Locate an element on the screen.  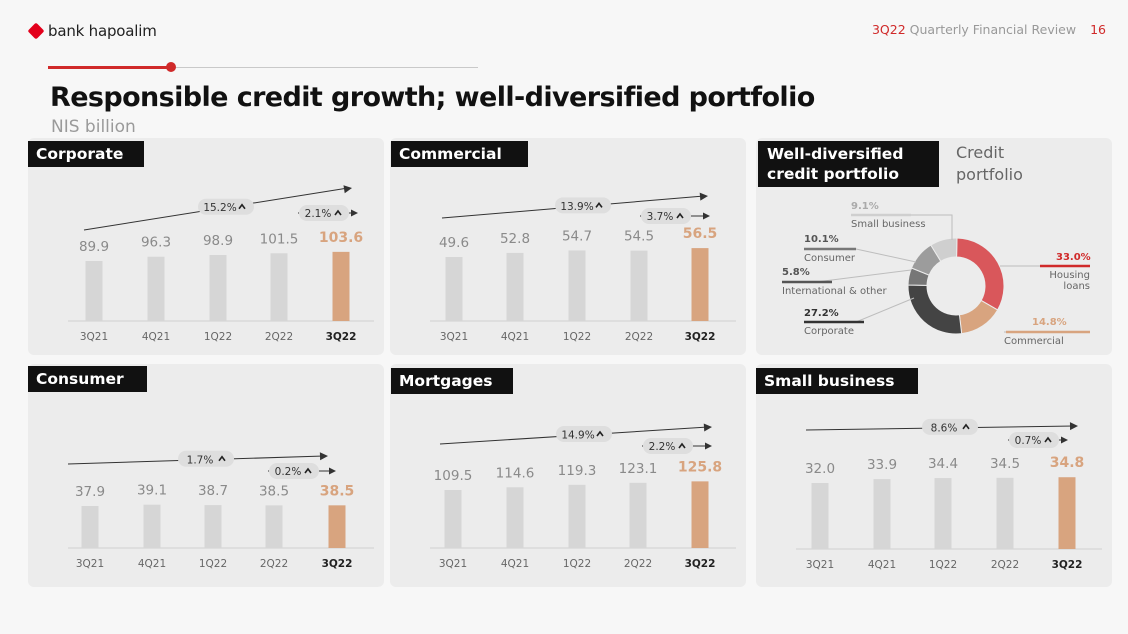
value-label-2Q22: 34.5 is located at coordinates (1005, 464).